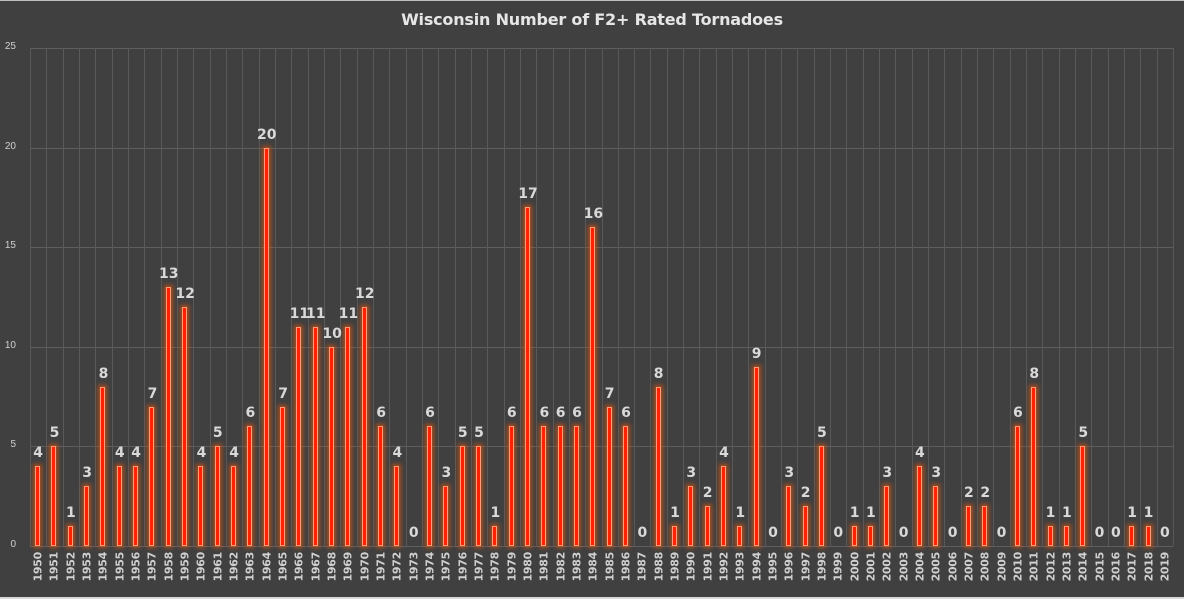 The width and height of the screenshot is (1184, 599). What do you see at coordinates (870, 536) in the screenshot?
I see `bar-2001` at bounding box center [870, 536].